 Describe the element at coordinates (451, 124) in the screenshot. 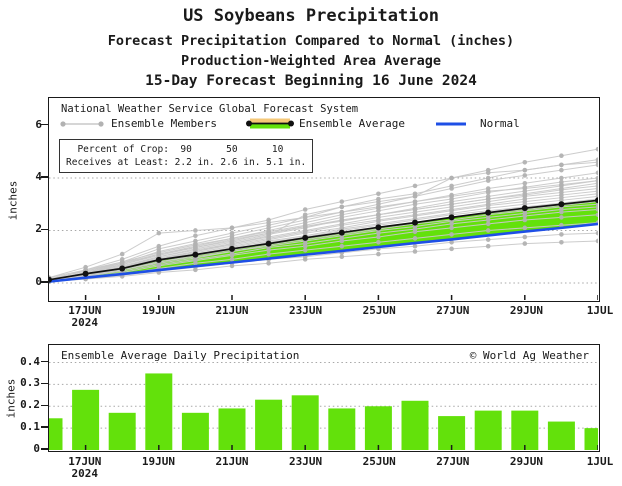

I see `normal-legend-icon` at that location.